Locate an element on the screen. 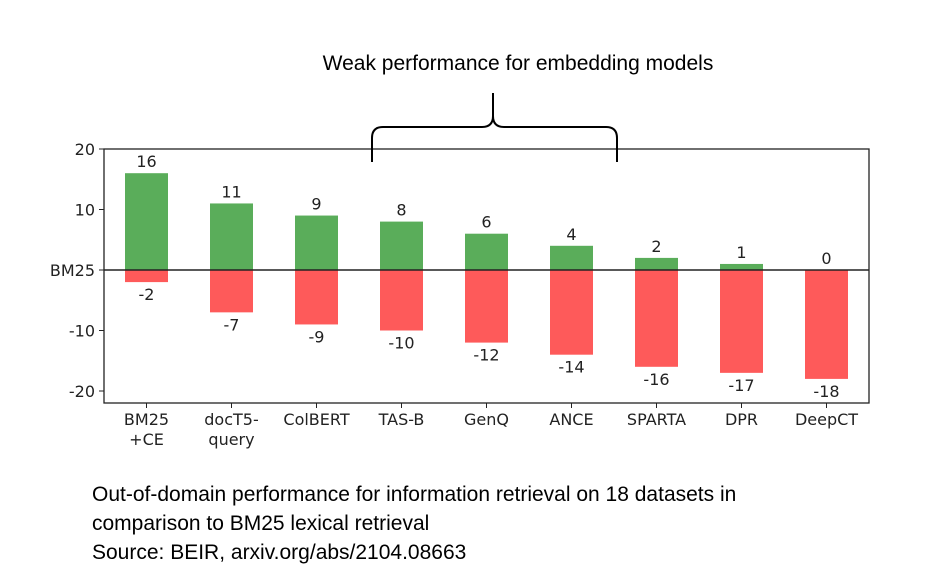  value-label-loss: -17 is located at coordinates (741, 385).